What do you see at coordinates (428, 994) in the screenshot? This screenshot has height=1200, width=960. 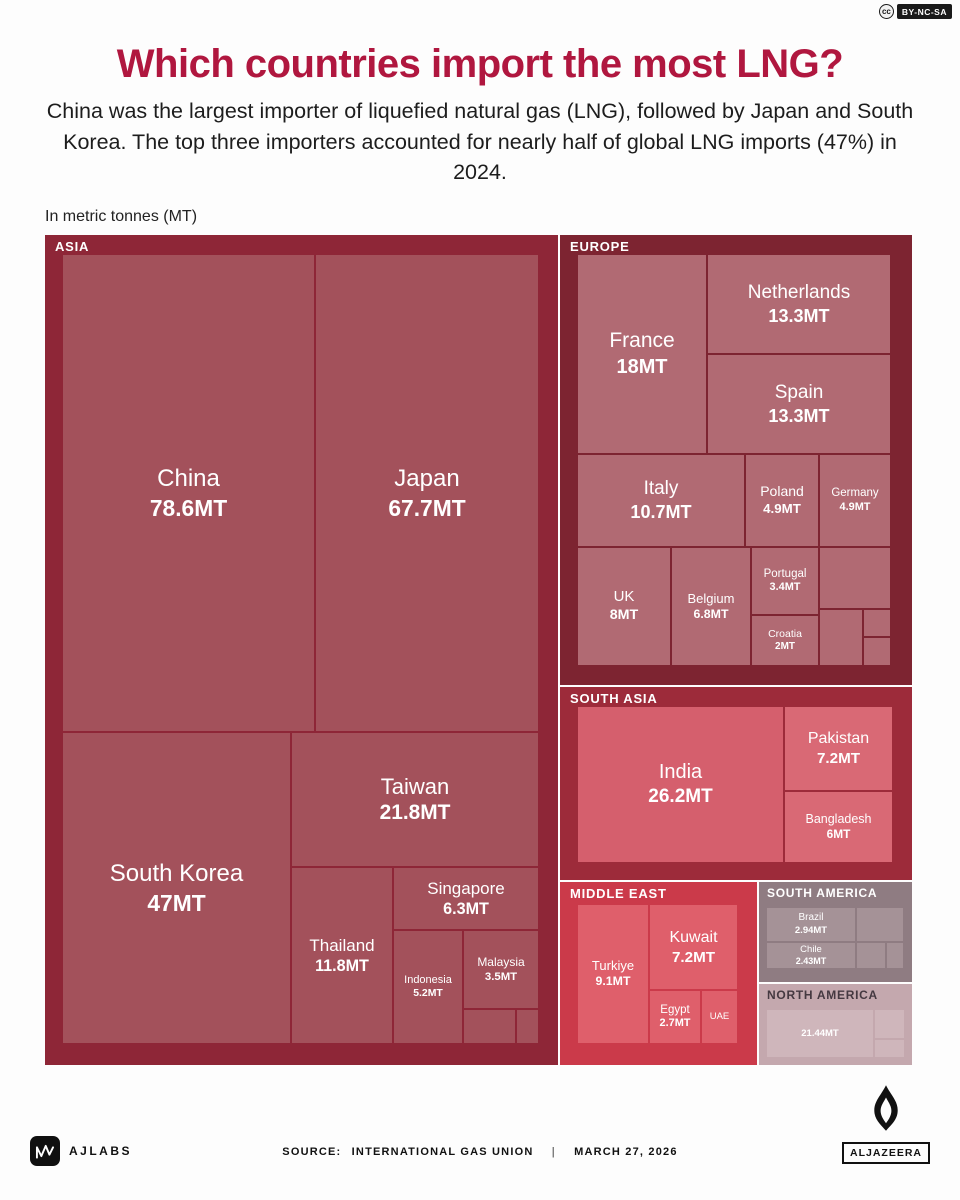 I see `tile-value-label: 5.2MT` at bounding box center [428, 994].